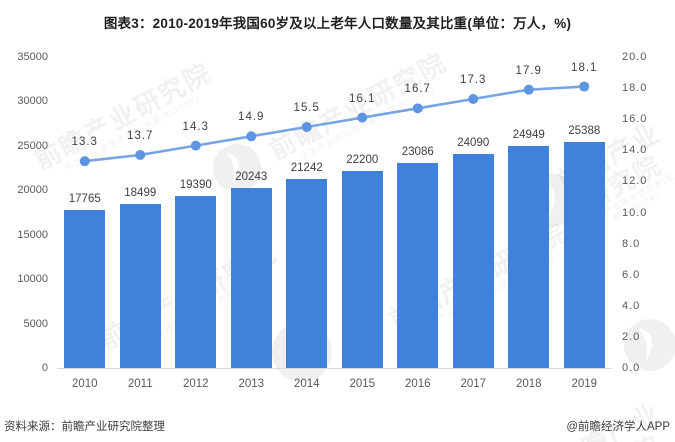 This screenshot has width=675, height=442. I want to click on bar-2014, so click(307, 273).